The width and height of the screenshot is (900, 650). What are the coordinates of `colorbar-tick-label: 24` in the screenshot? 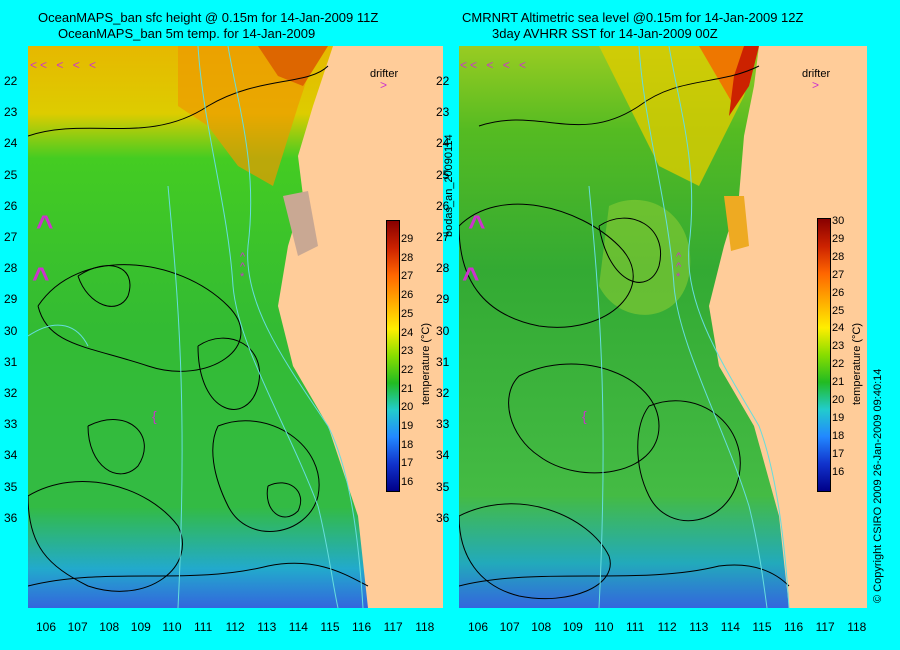 It's located at (838, 328).